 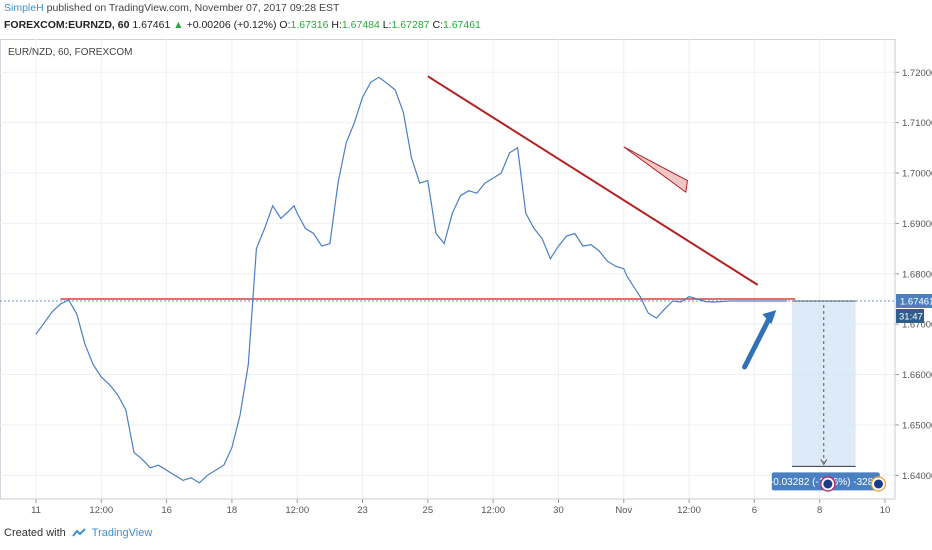 I want to click on x-tick-label: 30, so click(x=558, y=510).